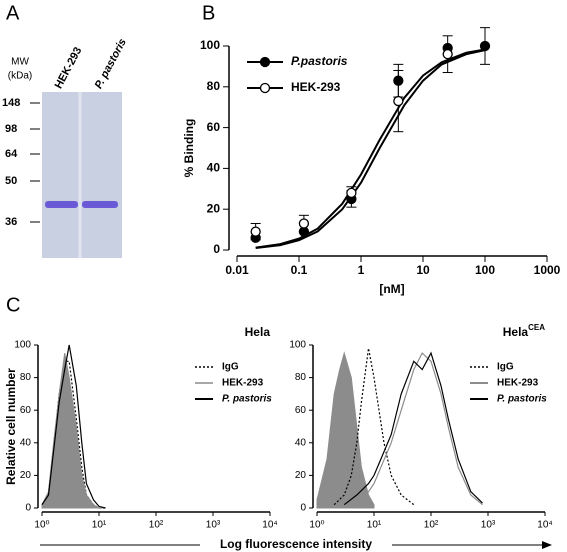  Describe the element at coordinates (35, 162) in the screenshot. I see `marker-ticks` at that location.